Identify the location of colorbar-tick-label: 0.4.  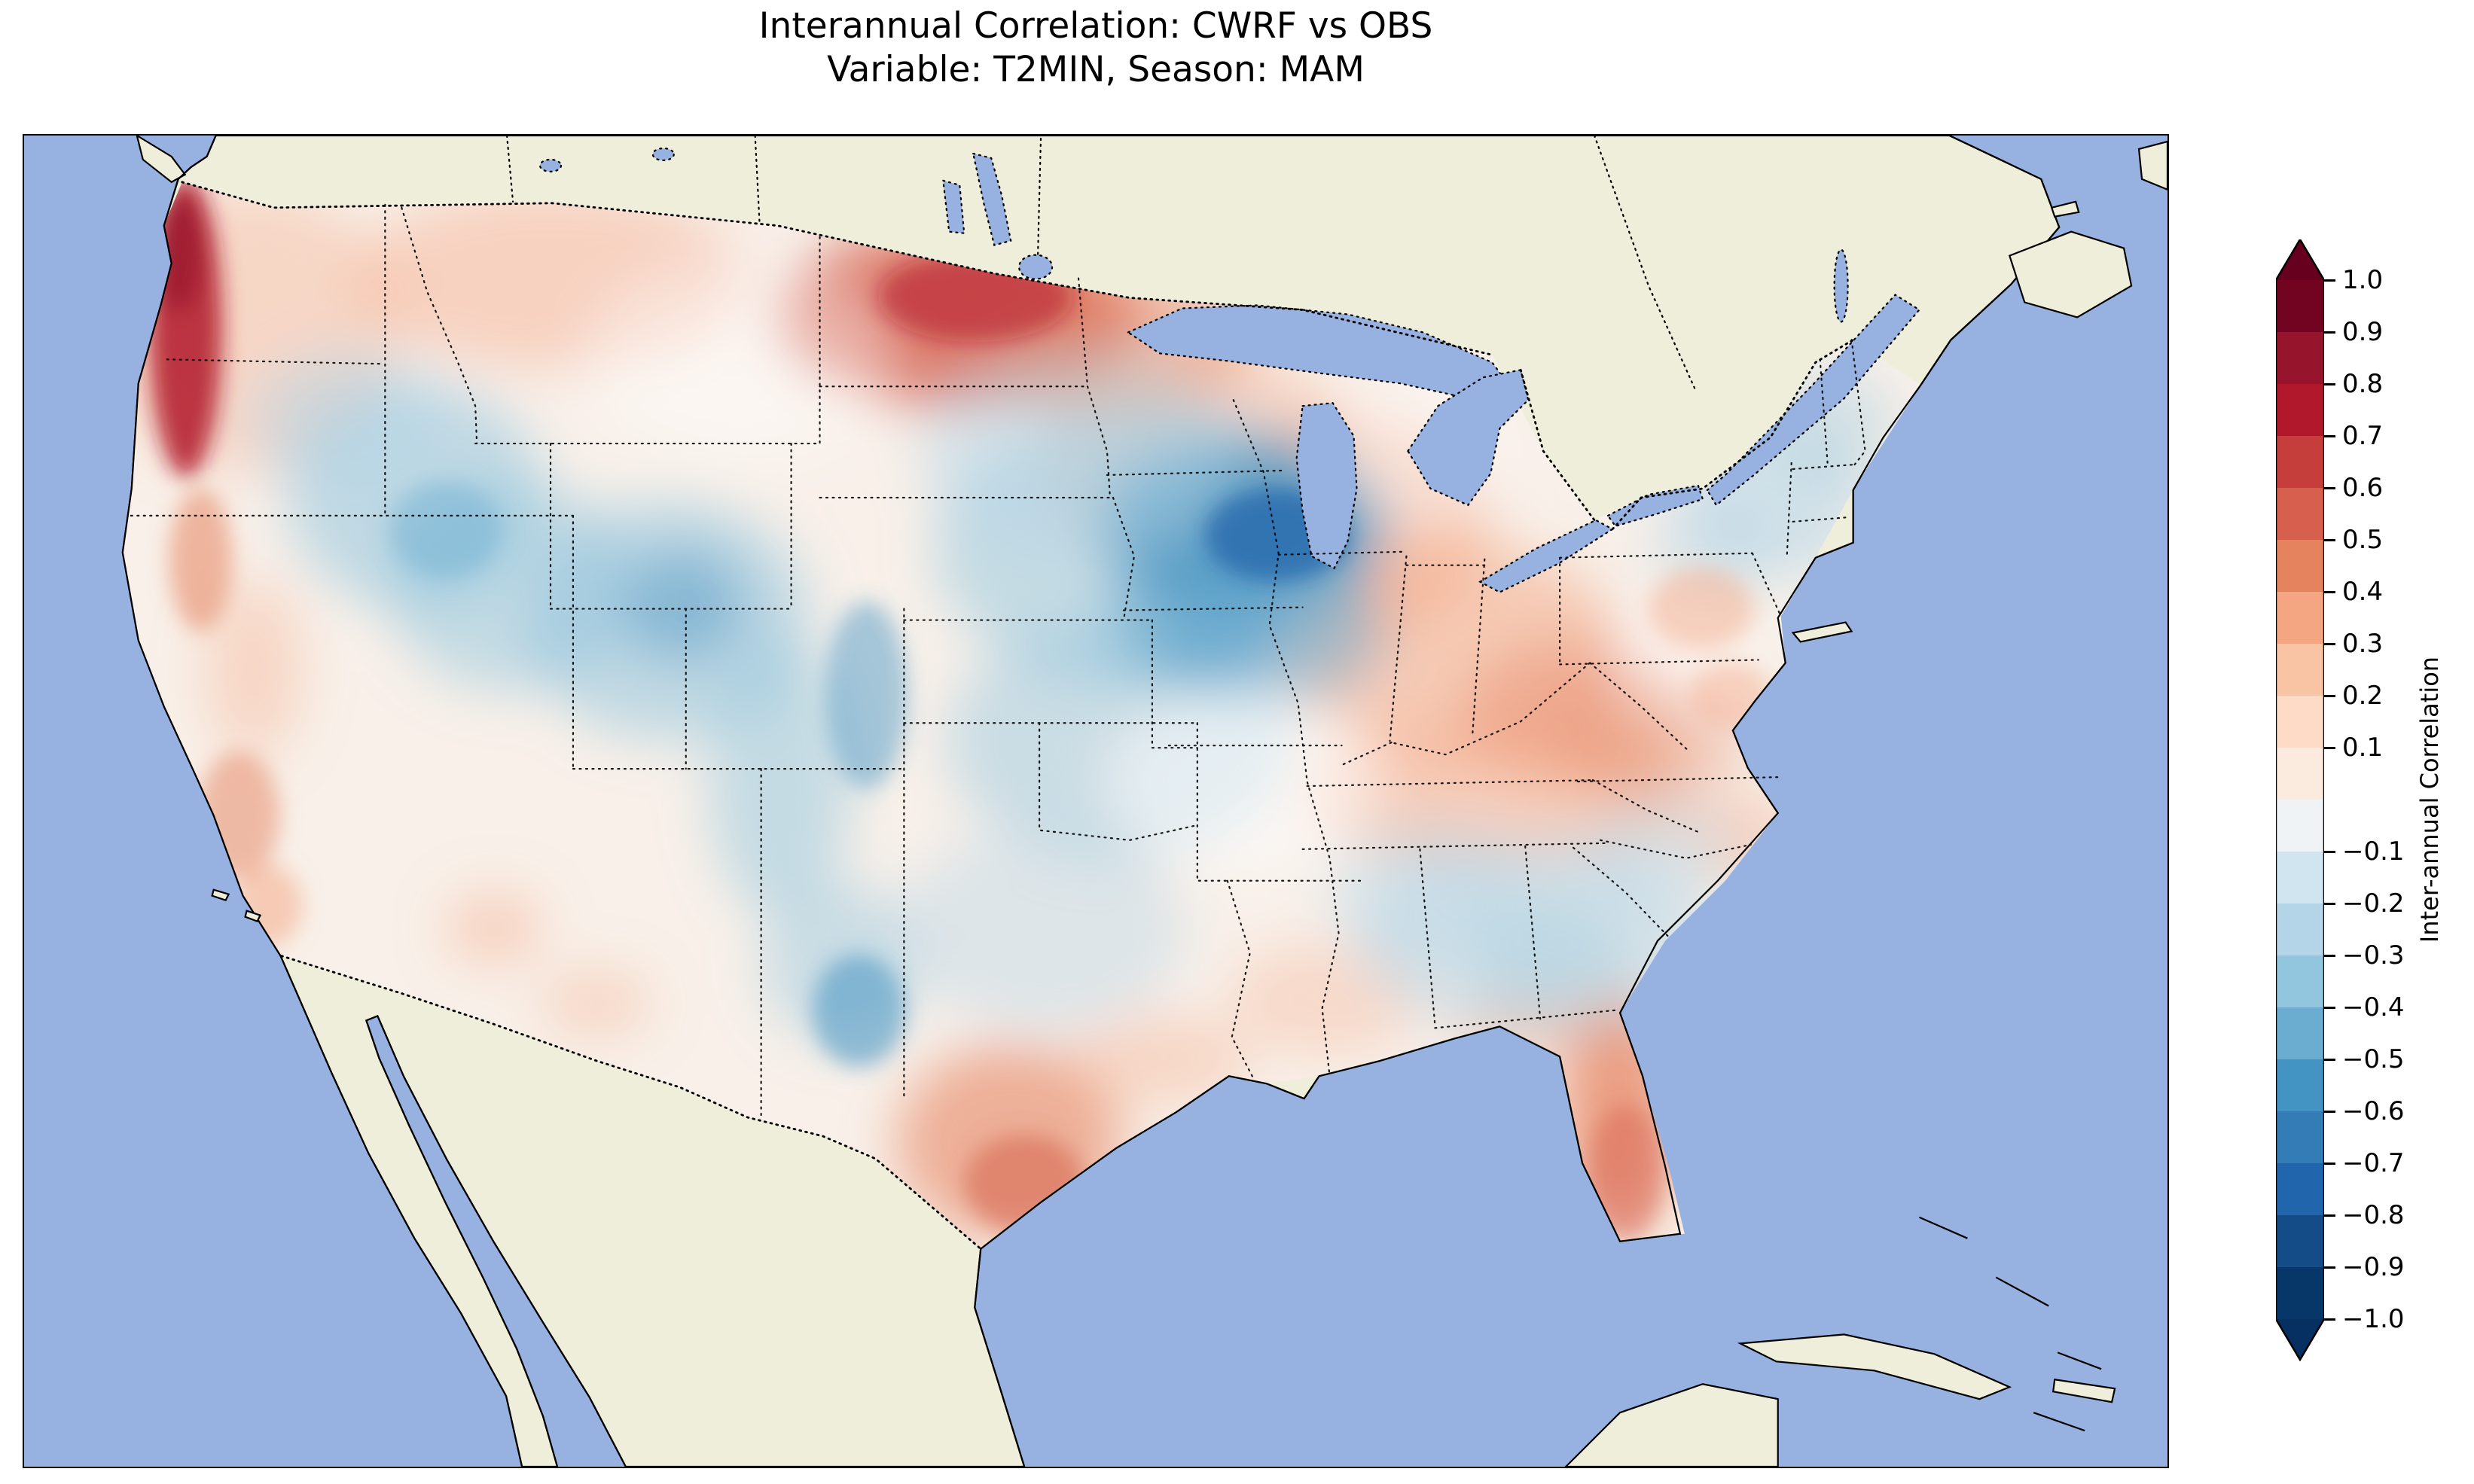
(2363, 592).